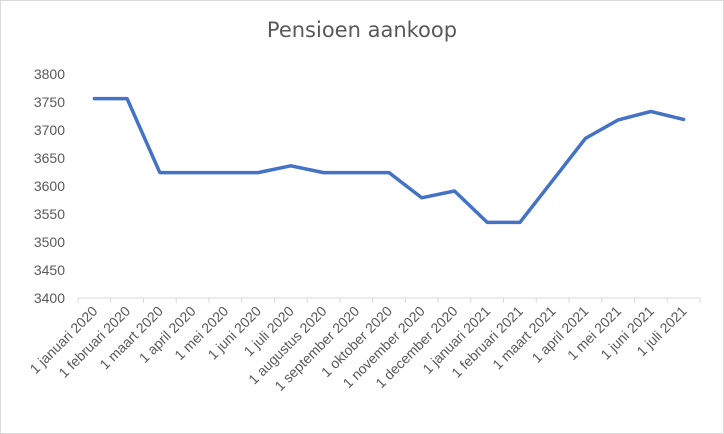  Describe the element at coordinates (49, 186) in the screenshot. I see `y-tick-label: 3600` at that location.